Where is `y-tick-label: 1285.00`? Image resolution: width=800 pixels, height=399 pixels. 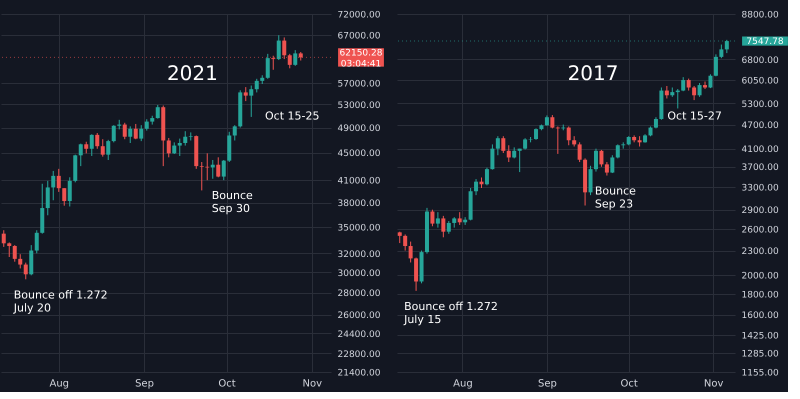 y-tick-label: 1285.00 is located at coordinates (760, 355).